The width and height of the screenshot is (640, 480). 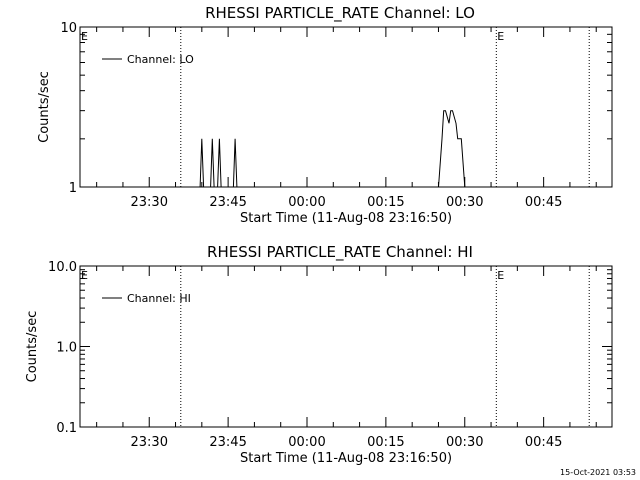 I want to click on chart-title: RHESSI PARTICLE_RATE Channel: LO, so click(x=340, y=13).